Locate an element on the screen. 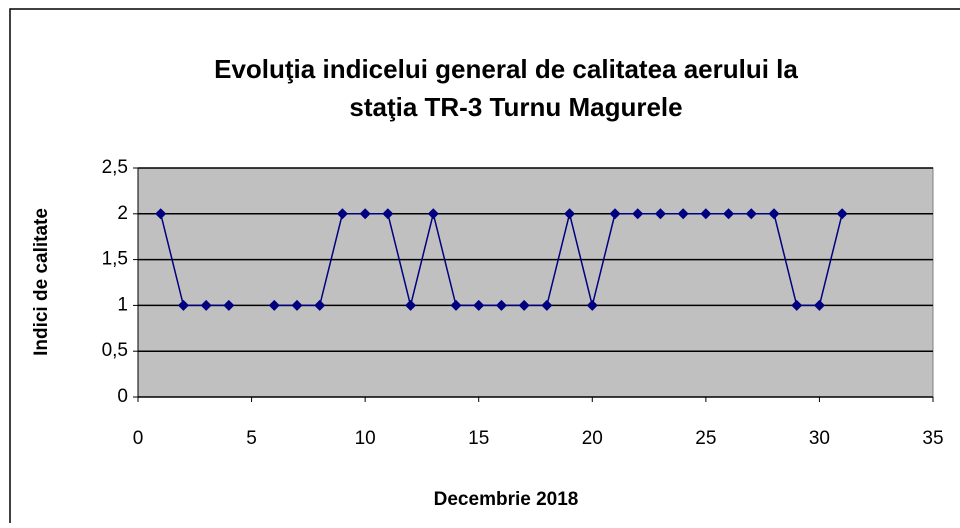  y-tick-label: 2,5 is located at coordinates (115, 167).